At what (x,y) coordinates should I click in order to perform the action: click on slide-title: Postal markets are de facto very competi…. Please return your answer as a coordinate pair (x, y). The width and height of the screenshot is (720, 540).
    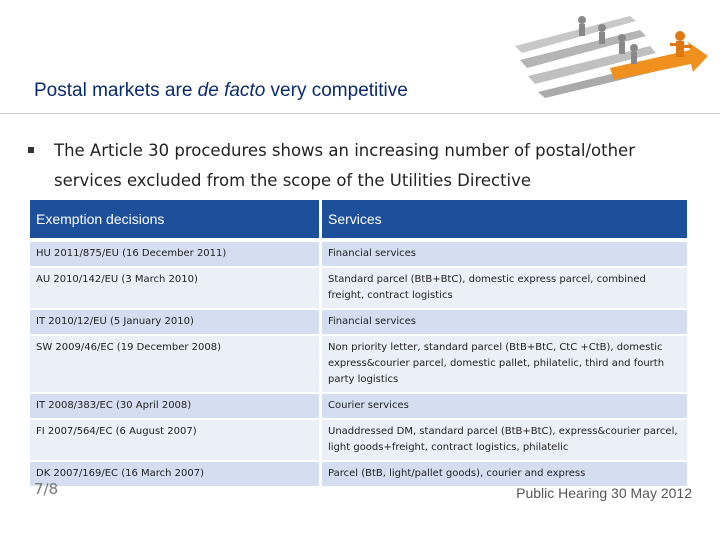
    Looking at the image, I should click on (221, 90).